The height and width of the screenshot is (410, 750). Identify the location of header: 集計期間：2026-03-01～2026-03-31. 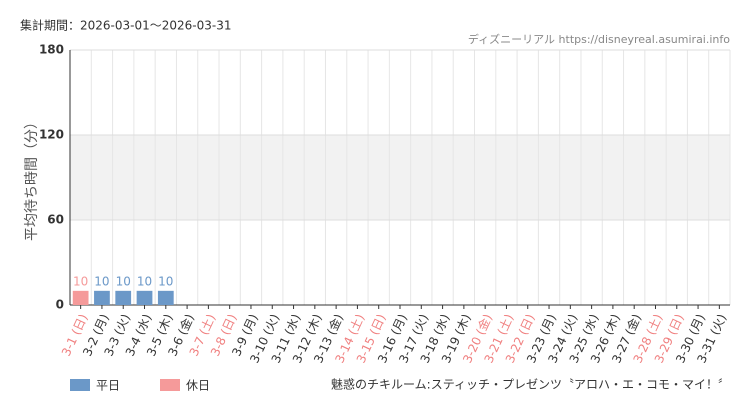
(125, 25).